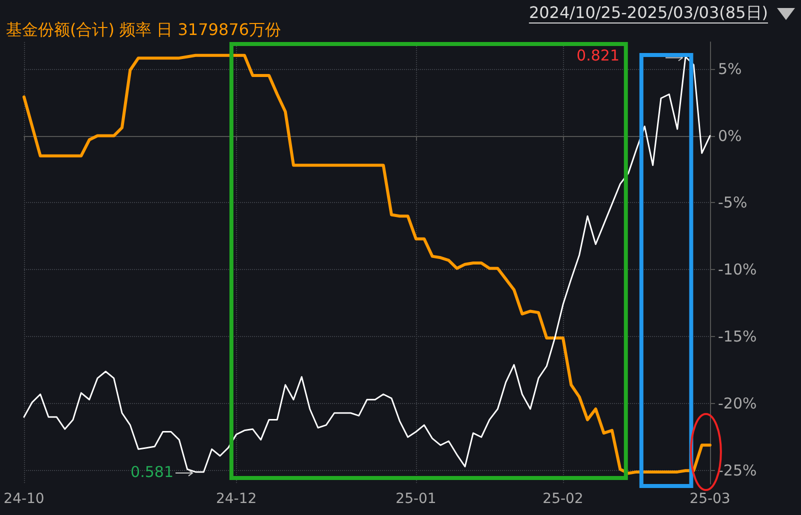 This screenshot has height=515, width=801. What do you see at coordinates (598, 55) in the screenshot?
I see `annotation: 0.821` at bounding box center [598, 55].